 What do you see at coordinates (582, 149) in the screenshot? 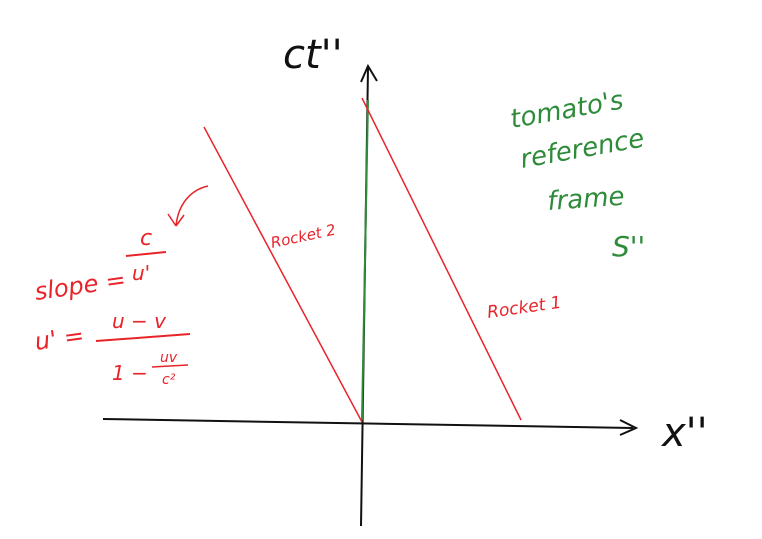
I see `frame-note-line-2: reference` at bounding box center [582, 149].